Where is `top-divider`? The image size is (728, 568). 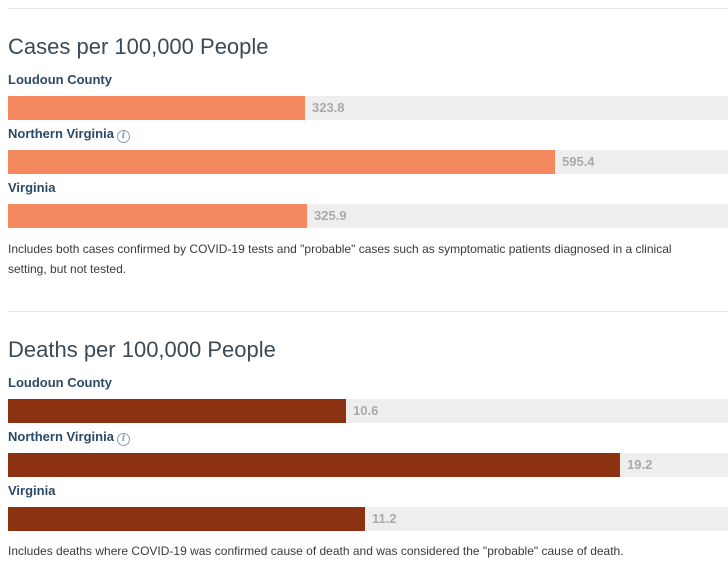 top-divider is located at coordinates (368, 8).